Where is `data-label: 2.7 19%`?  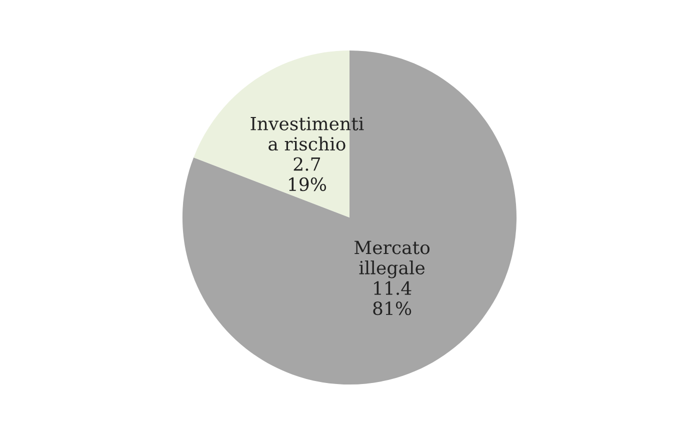 data-label: 2.7 19% is located at coordinates (307, 174).